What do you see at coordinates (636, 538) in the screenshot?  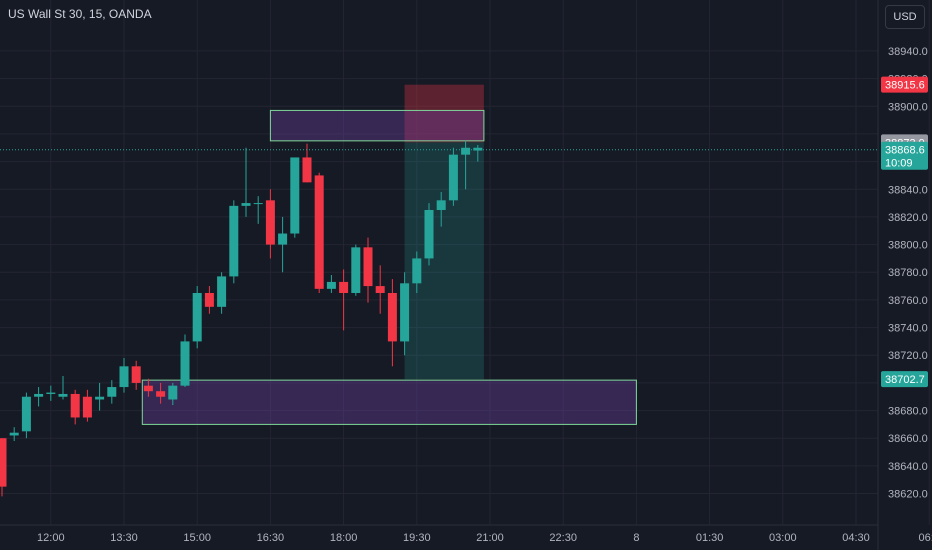 I see `time-tick-label: 8` at bounding box center [636, 538].